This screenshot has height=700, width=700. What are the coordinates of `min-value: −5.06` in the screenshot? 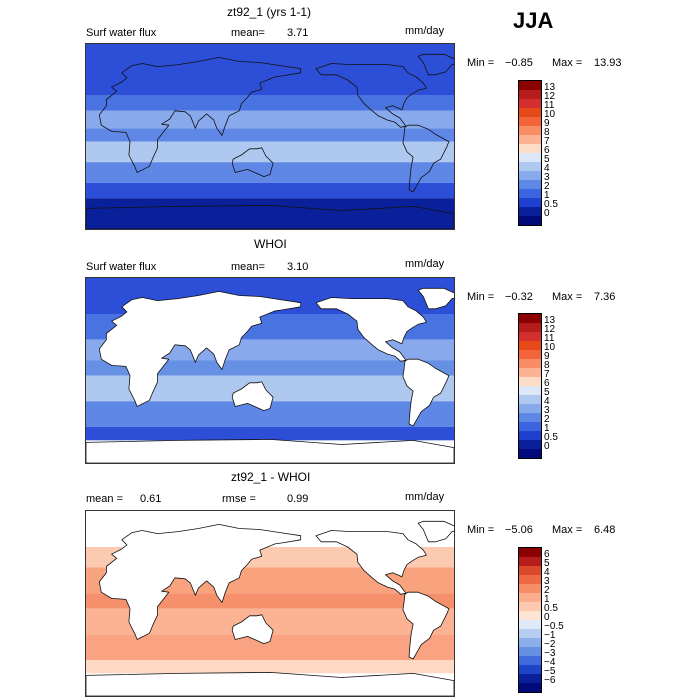 It's located at (519, 530).